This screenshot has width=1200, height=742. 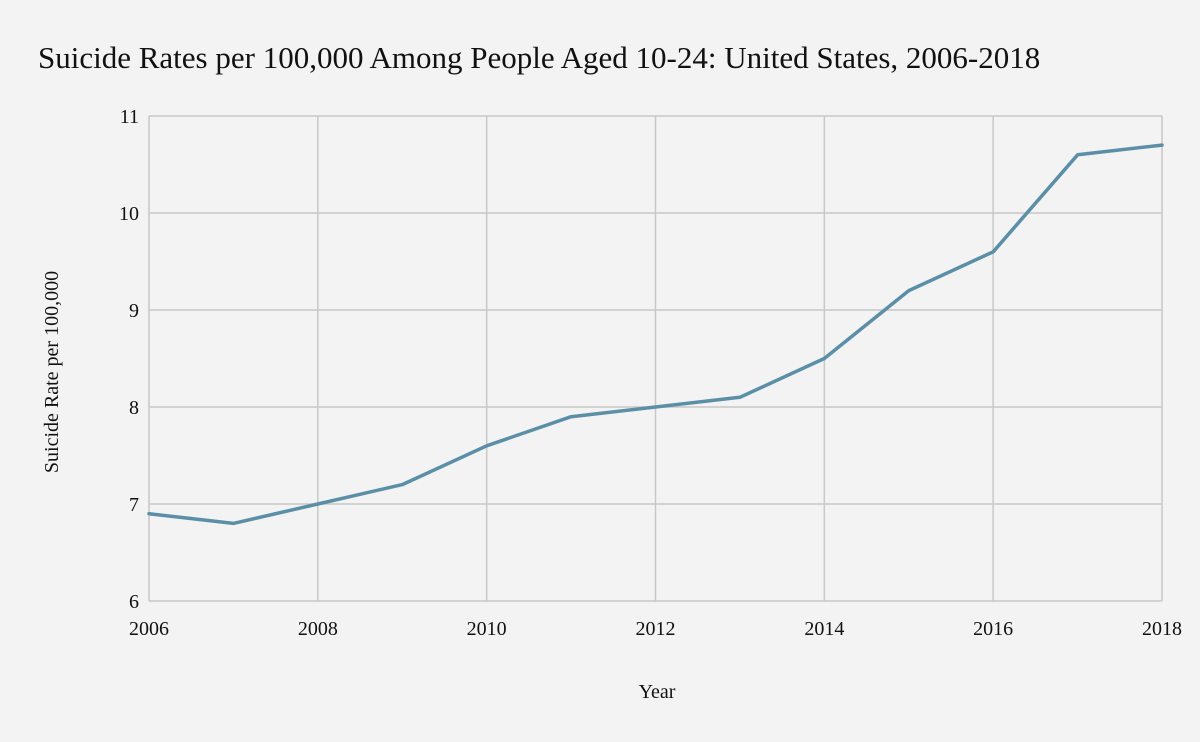 I want to click on y-axis-label: Suicide Rate per 100,000, so click(x=52, y=372).